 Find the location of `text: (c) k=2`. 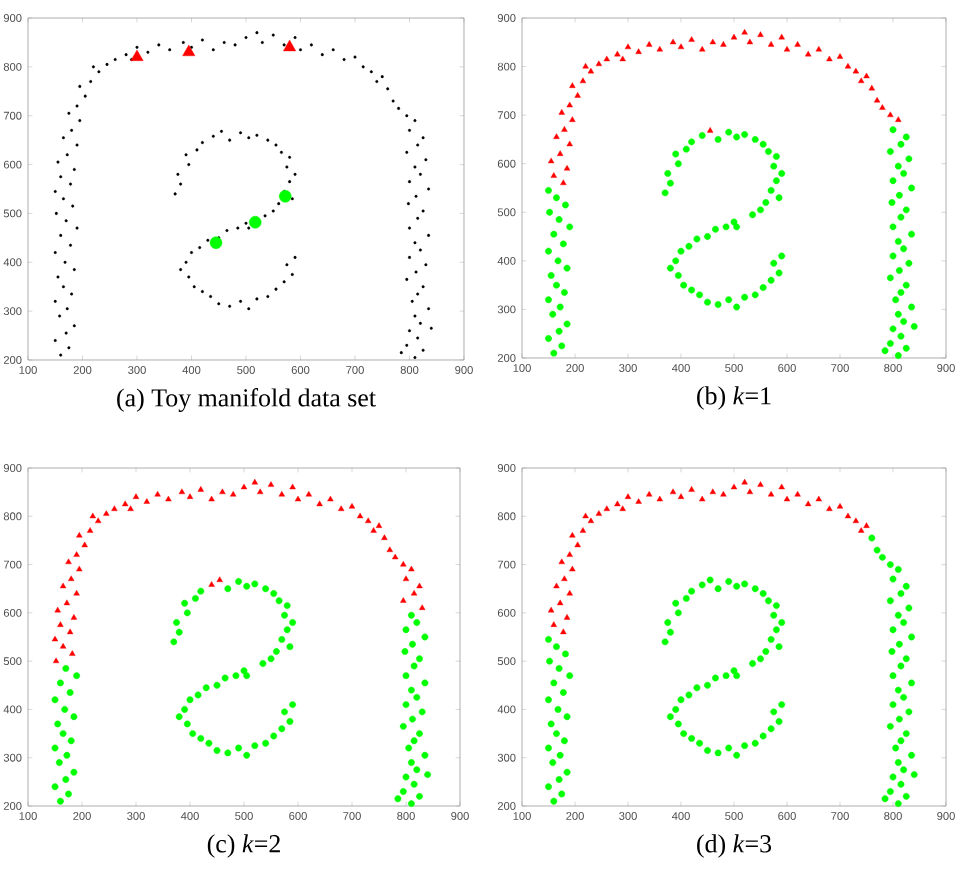

text: (c) k=2 is located at coordinates (243, 846).